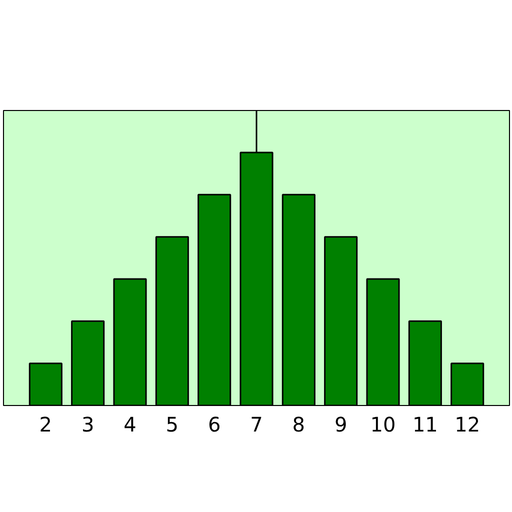 The height and width of the screenshot is (512, 512). What do you see at coordinates (256, 424) in the screenshot?
I see `x-tick-label: 7` at bounding box center [256, 424].